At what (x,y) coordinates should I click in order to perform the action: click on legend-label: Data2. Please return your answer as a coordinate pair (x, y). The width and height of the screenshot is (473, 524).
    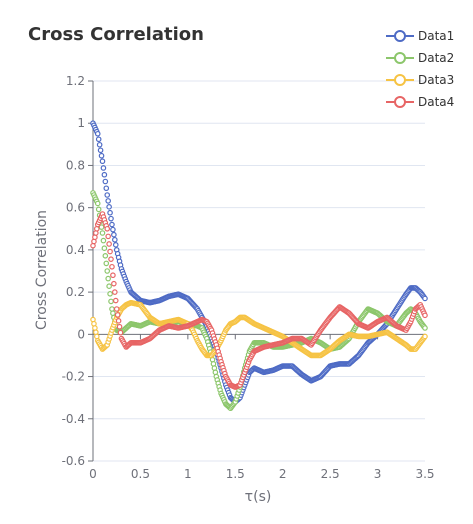
    Looking at the image, I should click on (436, 58).